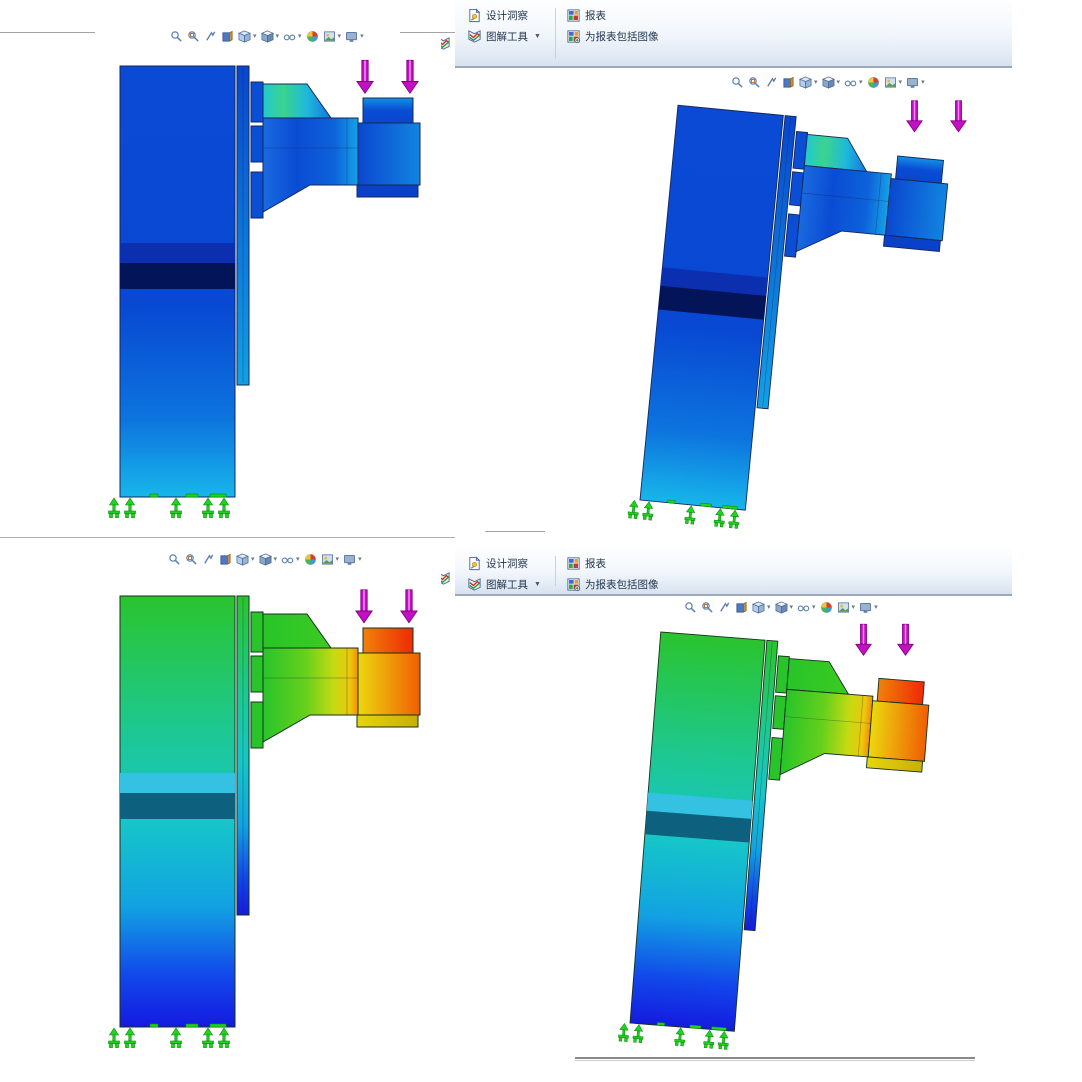  Describe the element at coordinates (474, 15) in the screenshot. I see `design-insight-icon` at that location.